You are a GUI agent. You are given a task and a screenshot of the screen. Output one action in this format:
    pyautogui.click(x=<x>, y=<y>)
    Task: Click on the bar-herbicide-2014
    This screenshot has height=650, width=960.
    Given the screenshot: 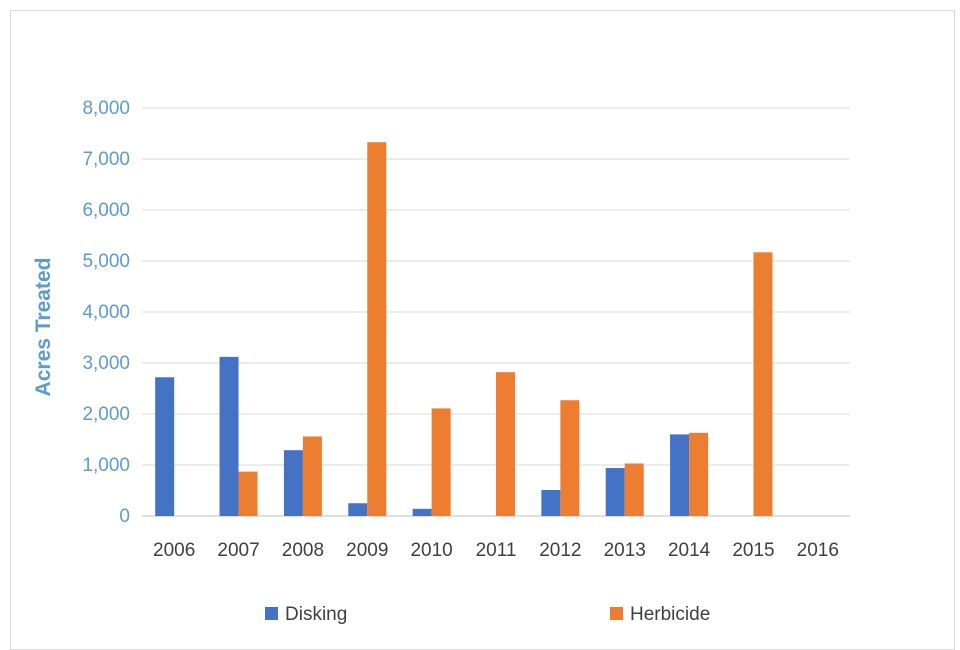 What is the action you would take?
    pyautogui.click(x=699, y=474)
    